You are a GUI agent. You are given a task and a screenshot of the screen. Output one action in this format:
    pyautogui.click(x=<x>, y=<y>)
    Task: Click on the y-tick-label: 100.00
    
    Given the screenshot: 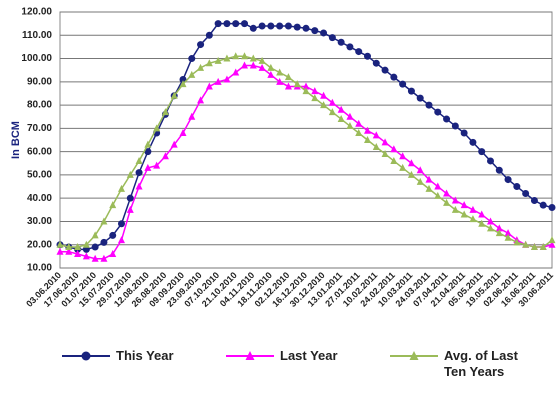 What is the action you would take?
    pyautogui.click(x=36, y=58)
    